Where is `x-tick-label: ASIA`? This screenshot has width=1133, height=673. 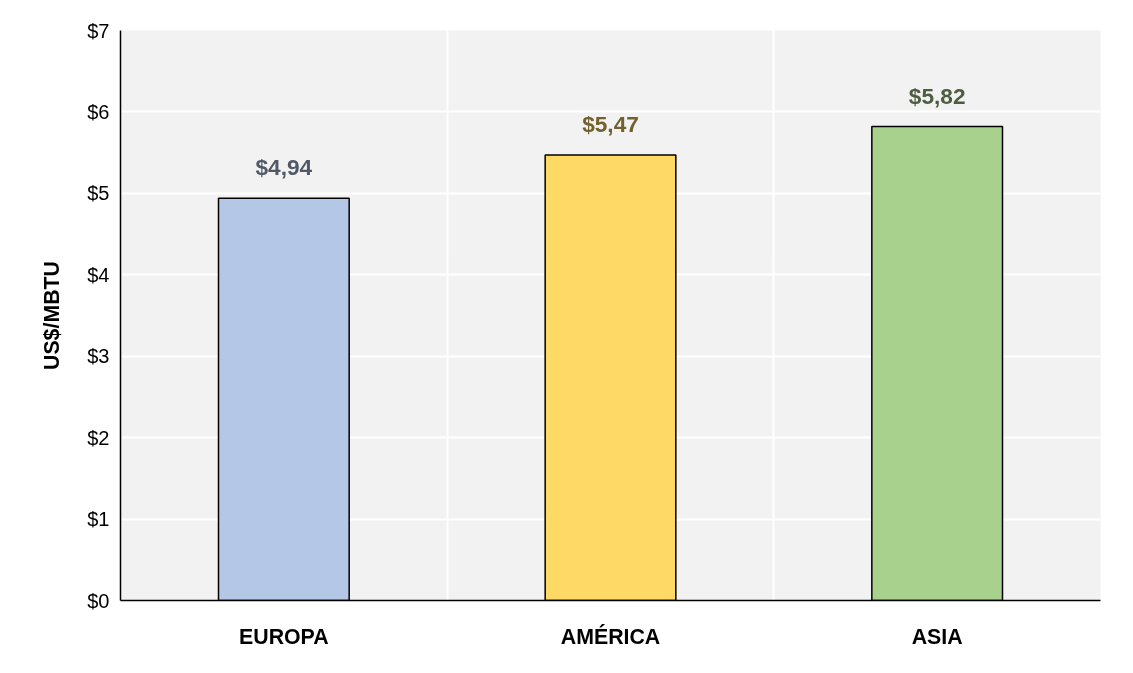
x-tick-label: ASIA is located at coordinates (937, 636).